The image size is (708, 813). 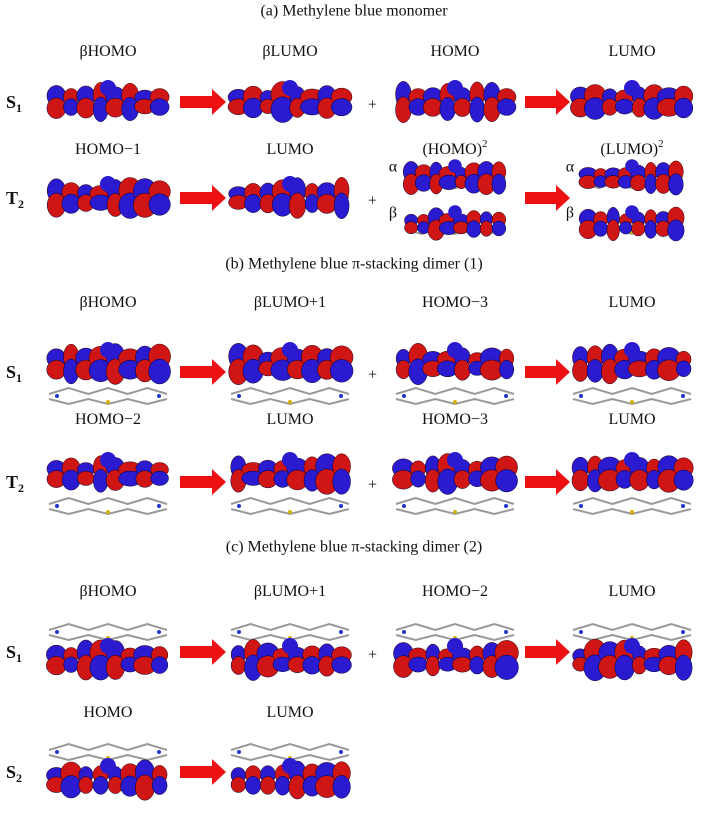 What do you see at coordinates (107, 591) in the screenshot?
I see `orbital-label: βHOMO` at bounding box center [107, 591].